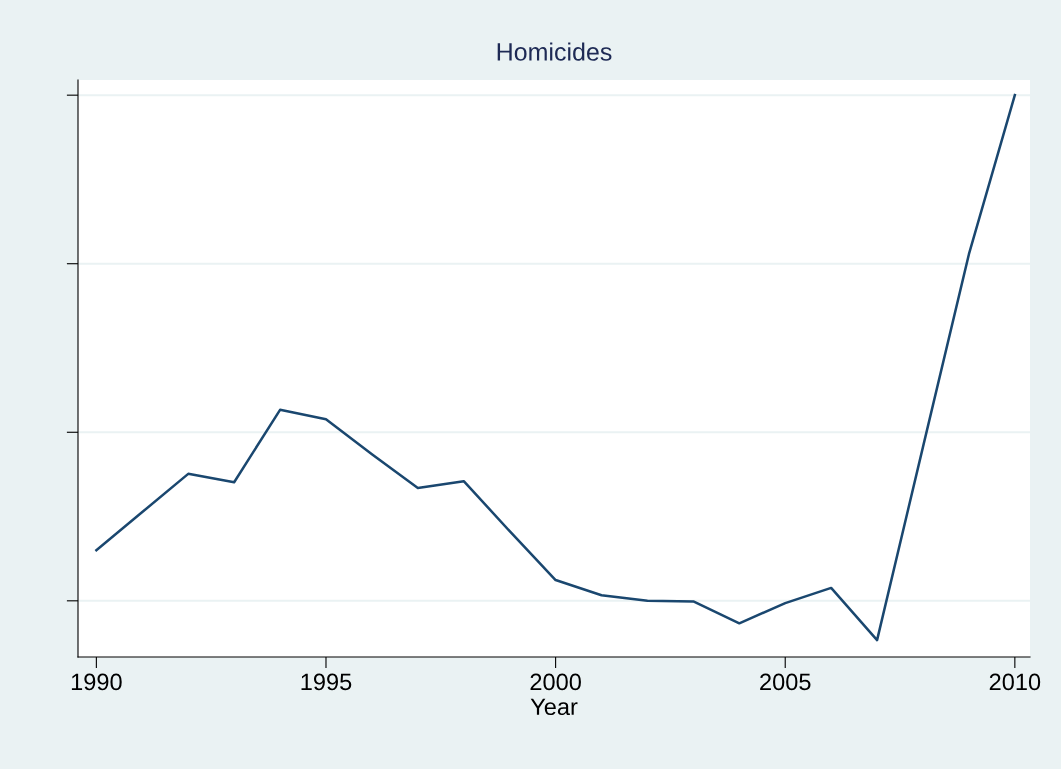 Image resolution: width=1061 pixels, height=769 pixels. Describe the element at coordinates (1015, 682) in the screenshot. I see `x-tick-label: 2010` at that location.